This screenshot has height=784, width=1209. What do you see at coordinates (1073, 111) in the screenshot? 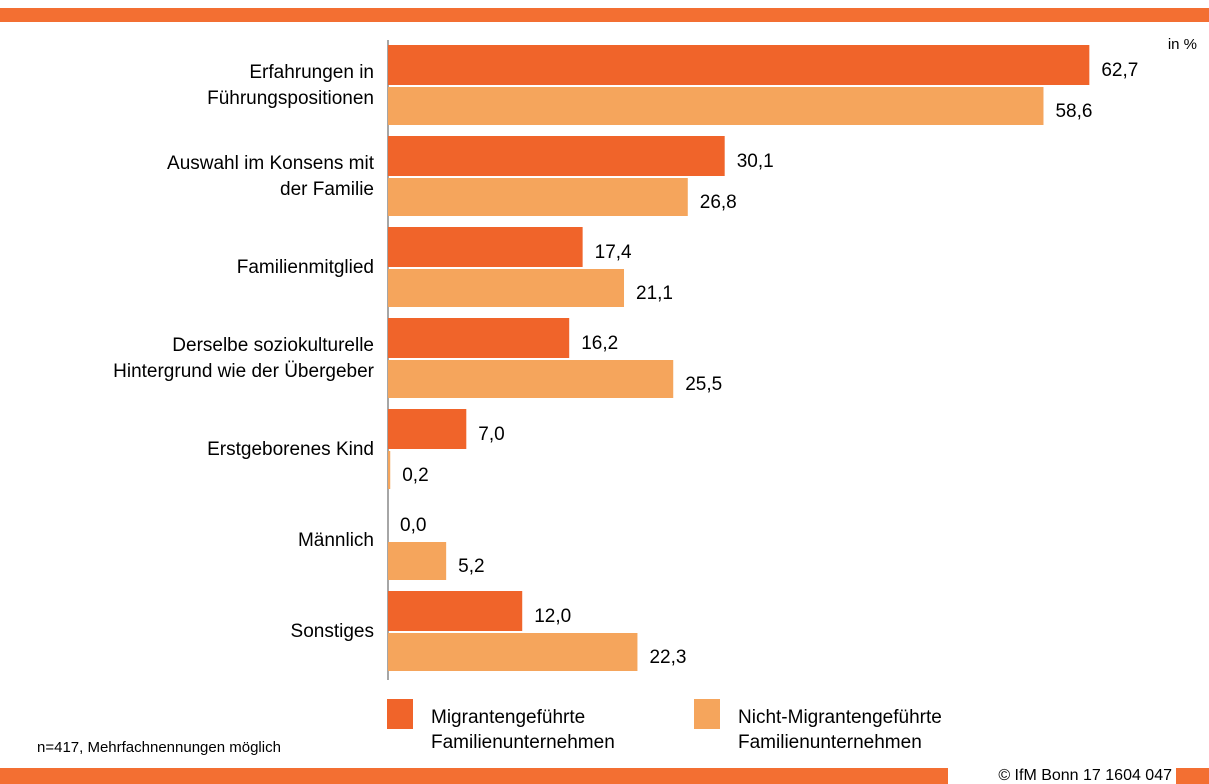
I see `value-label: 58,6` at bounding box center [1073, 111].